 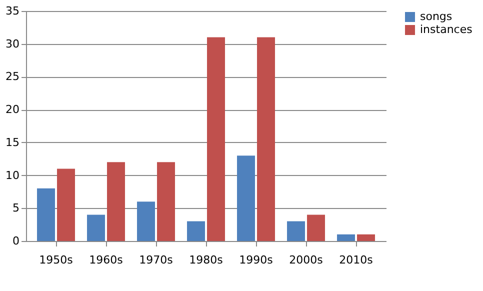 What do you see at coordinates (13, 175) in the screenshot?
I see `y-tick-label: 10` at bounding box center [13, 175].